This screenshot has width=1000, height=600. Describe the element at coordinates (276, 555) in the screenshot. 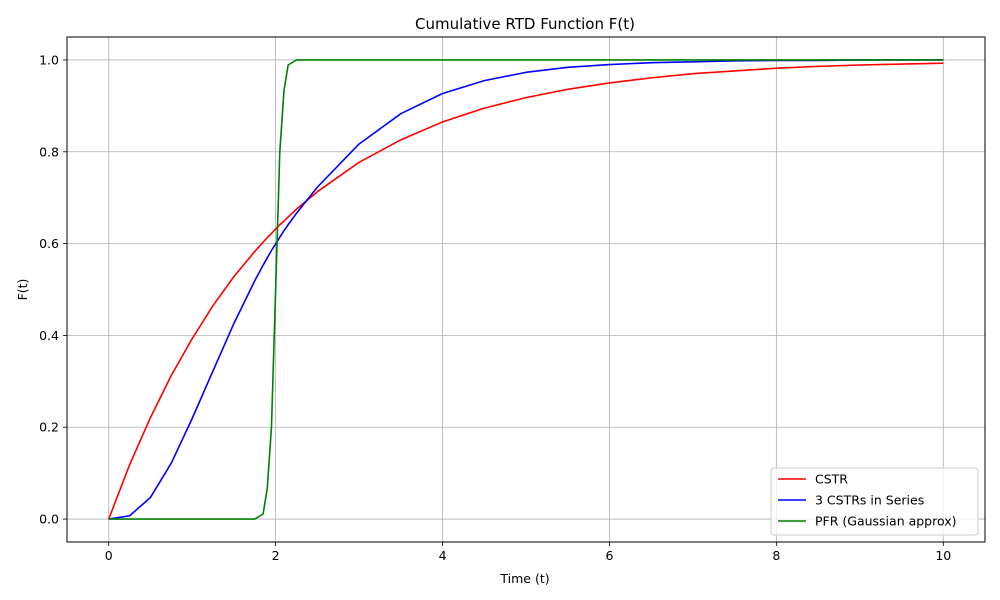

I see `x-tick-label: 2` at that location.